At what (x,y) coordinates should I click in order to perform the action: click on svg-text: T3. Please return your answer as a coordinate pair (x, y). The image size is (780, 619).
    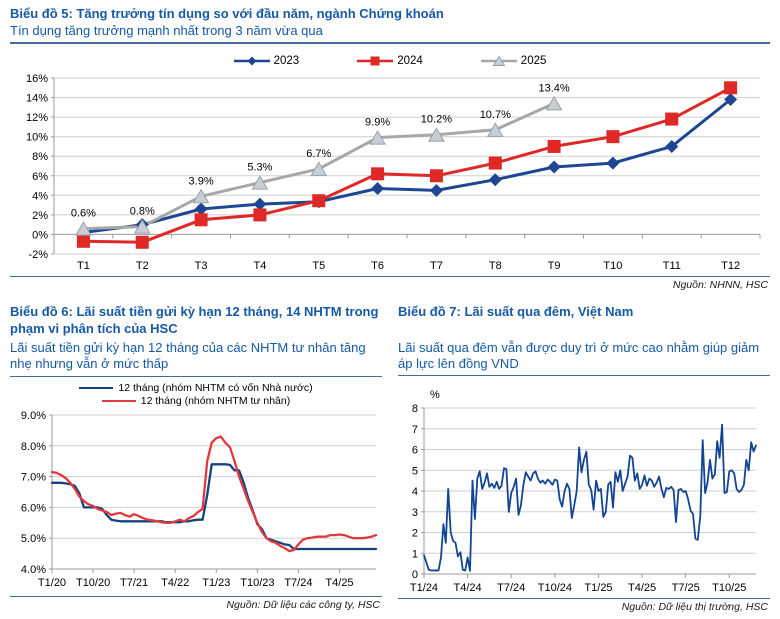
    Looking at the image, I should click on (201, 266).